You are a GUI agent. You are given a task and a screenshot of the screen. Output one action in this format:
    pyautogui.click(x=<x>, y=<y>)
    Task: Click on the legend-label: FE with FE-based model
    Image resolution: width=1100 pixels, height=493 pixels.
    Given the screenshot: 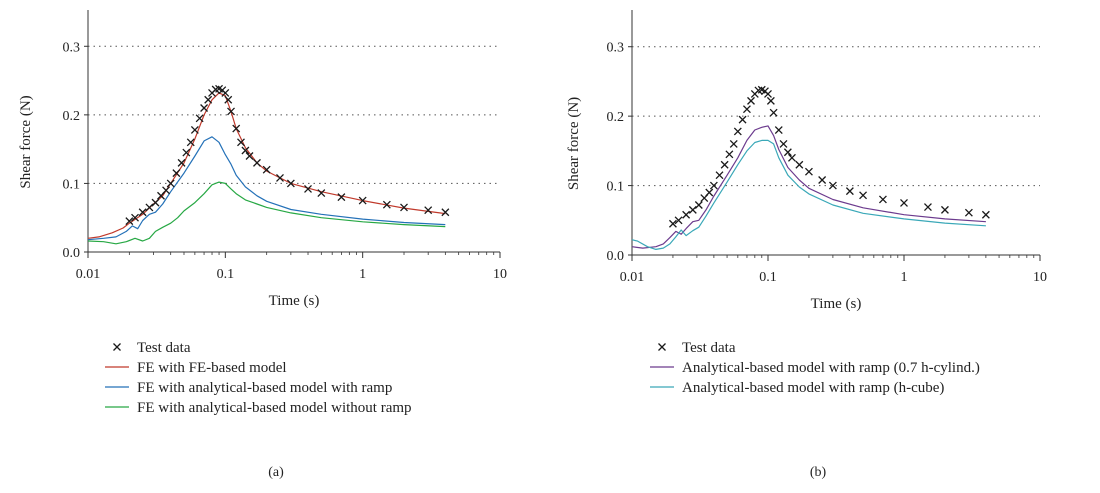 What is the action you would take?
    pyautogui.click(x=212, y=368)
    